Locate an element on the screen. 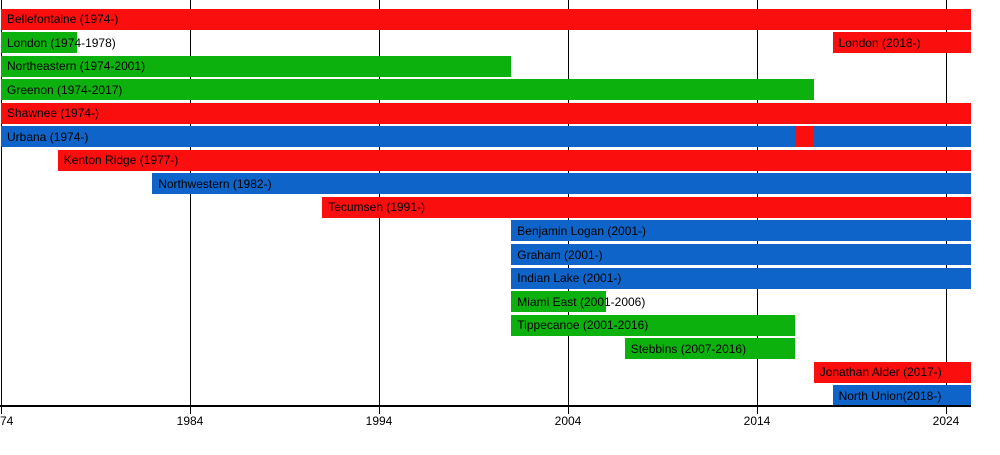  bar-label: Shawnee (1974-) is located at coordinates (53, 113).